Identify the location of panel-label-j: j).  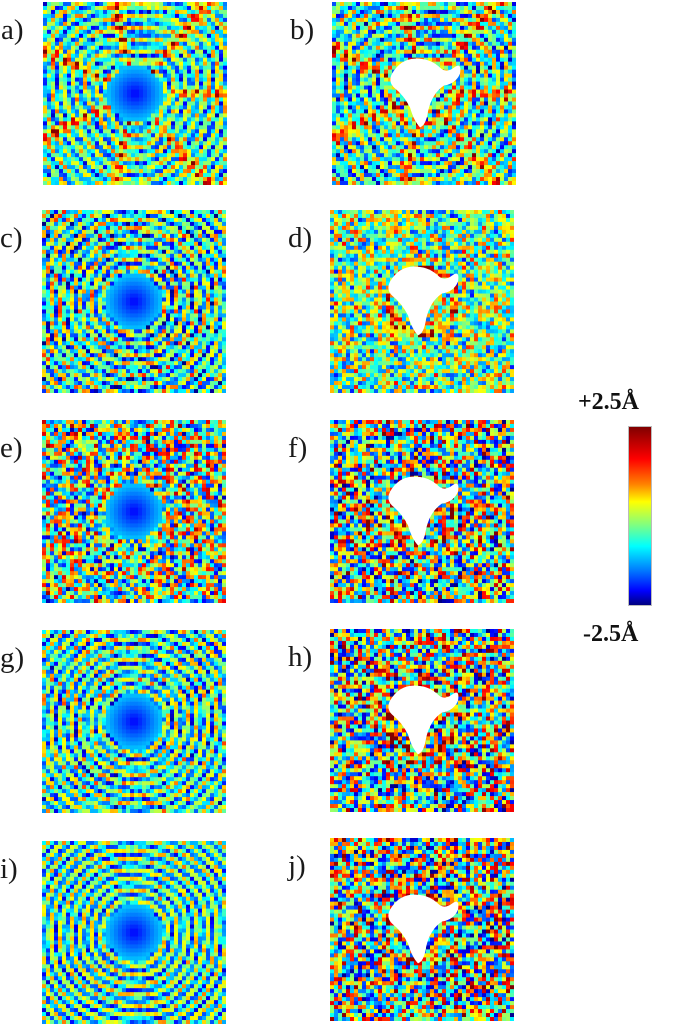
(297, 866).